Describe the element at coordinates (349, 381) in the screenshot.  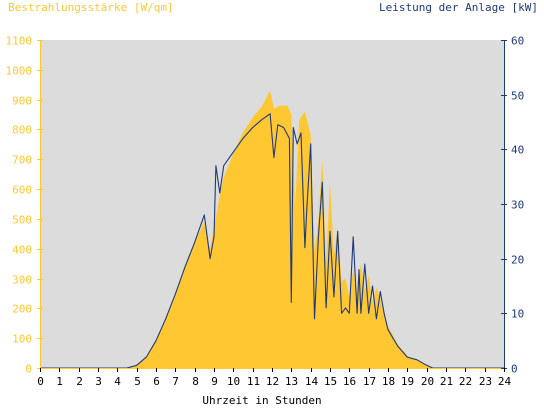
I see `x-tick-label: 16` at that location.